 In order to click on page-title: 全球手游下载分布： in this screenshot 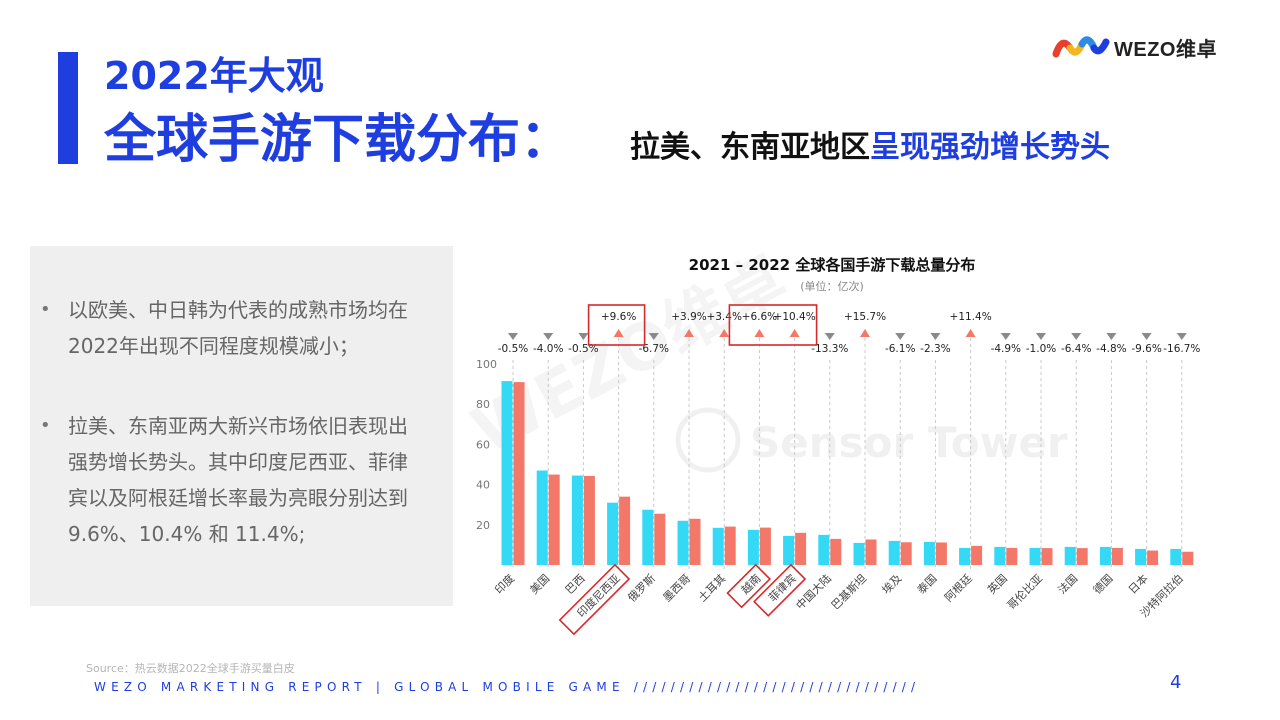, I will do `click(338, 140)`.